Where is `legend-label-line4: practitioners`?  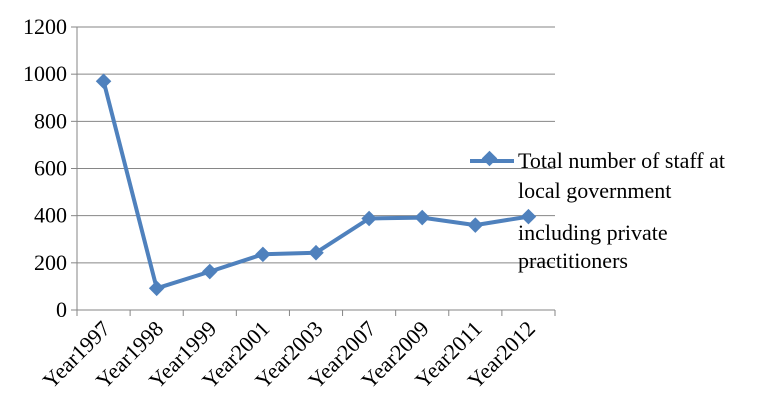 legend-label-line4: practitioners is located at coordinates (573, 260).